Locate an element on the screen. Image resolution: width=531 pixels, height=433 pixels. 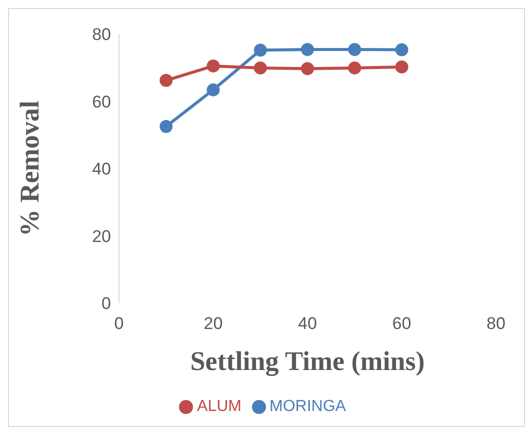
y-tick-label: 40 is located at coordinates (101, 169).